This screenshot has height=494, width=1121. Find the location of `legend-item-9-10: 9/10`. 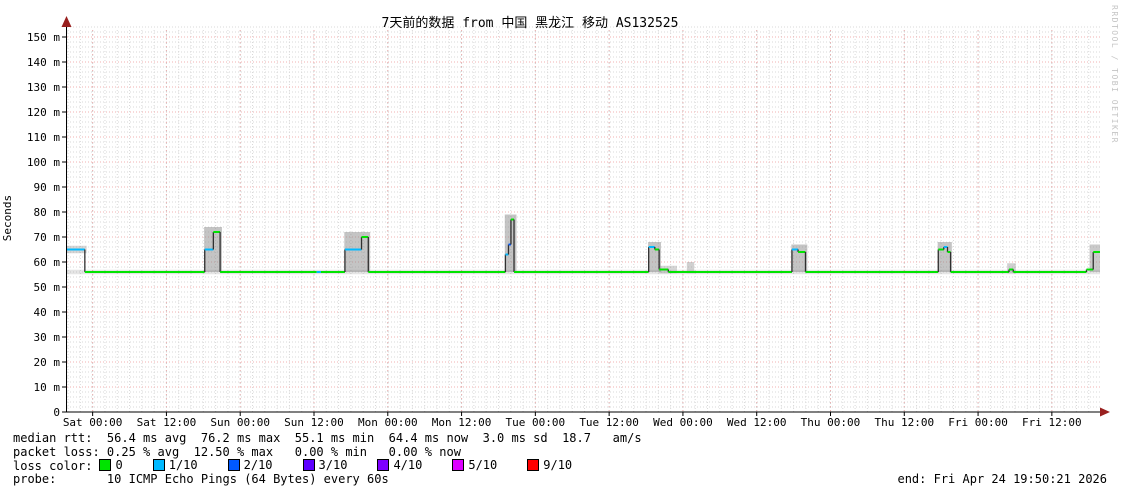

legend-item-9-10: 9/10 is located at coordinates (549, 465).